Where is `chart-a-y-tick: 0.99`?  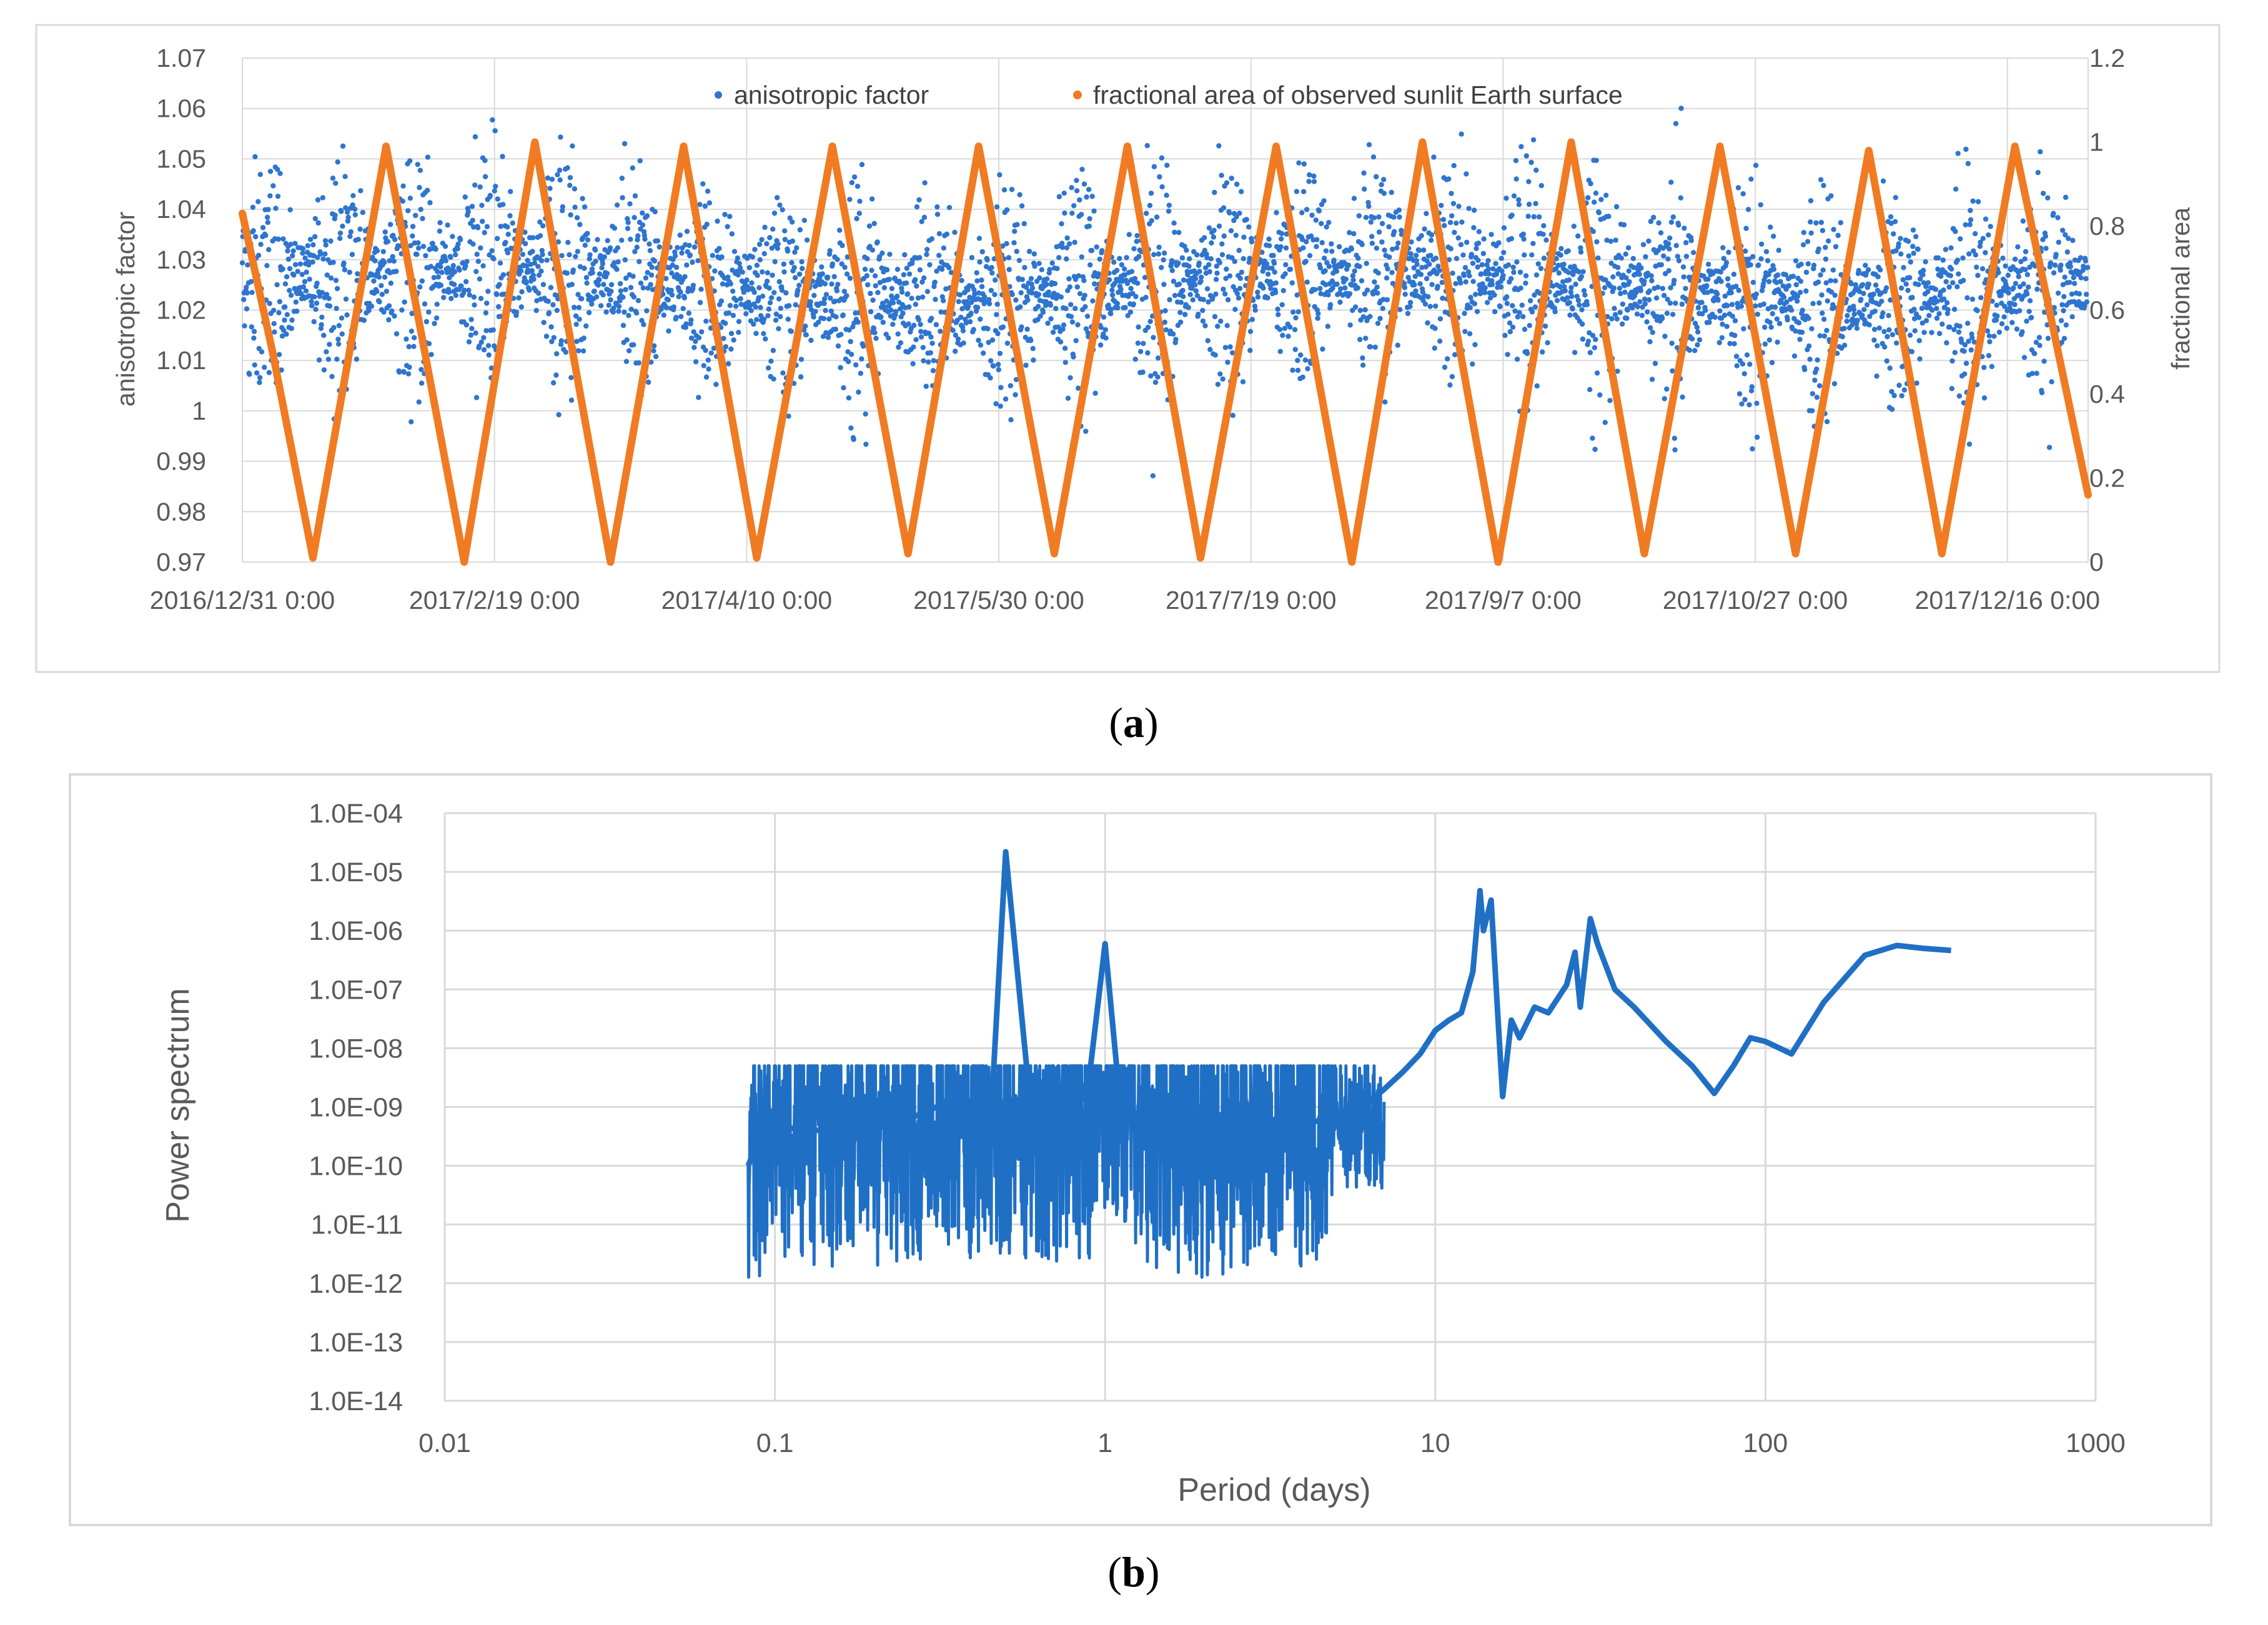 chart-a-y-tick: 0.99 is located at coordinates (181, 461).